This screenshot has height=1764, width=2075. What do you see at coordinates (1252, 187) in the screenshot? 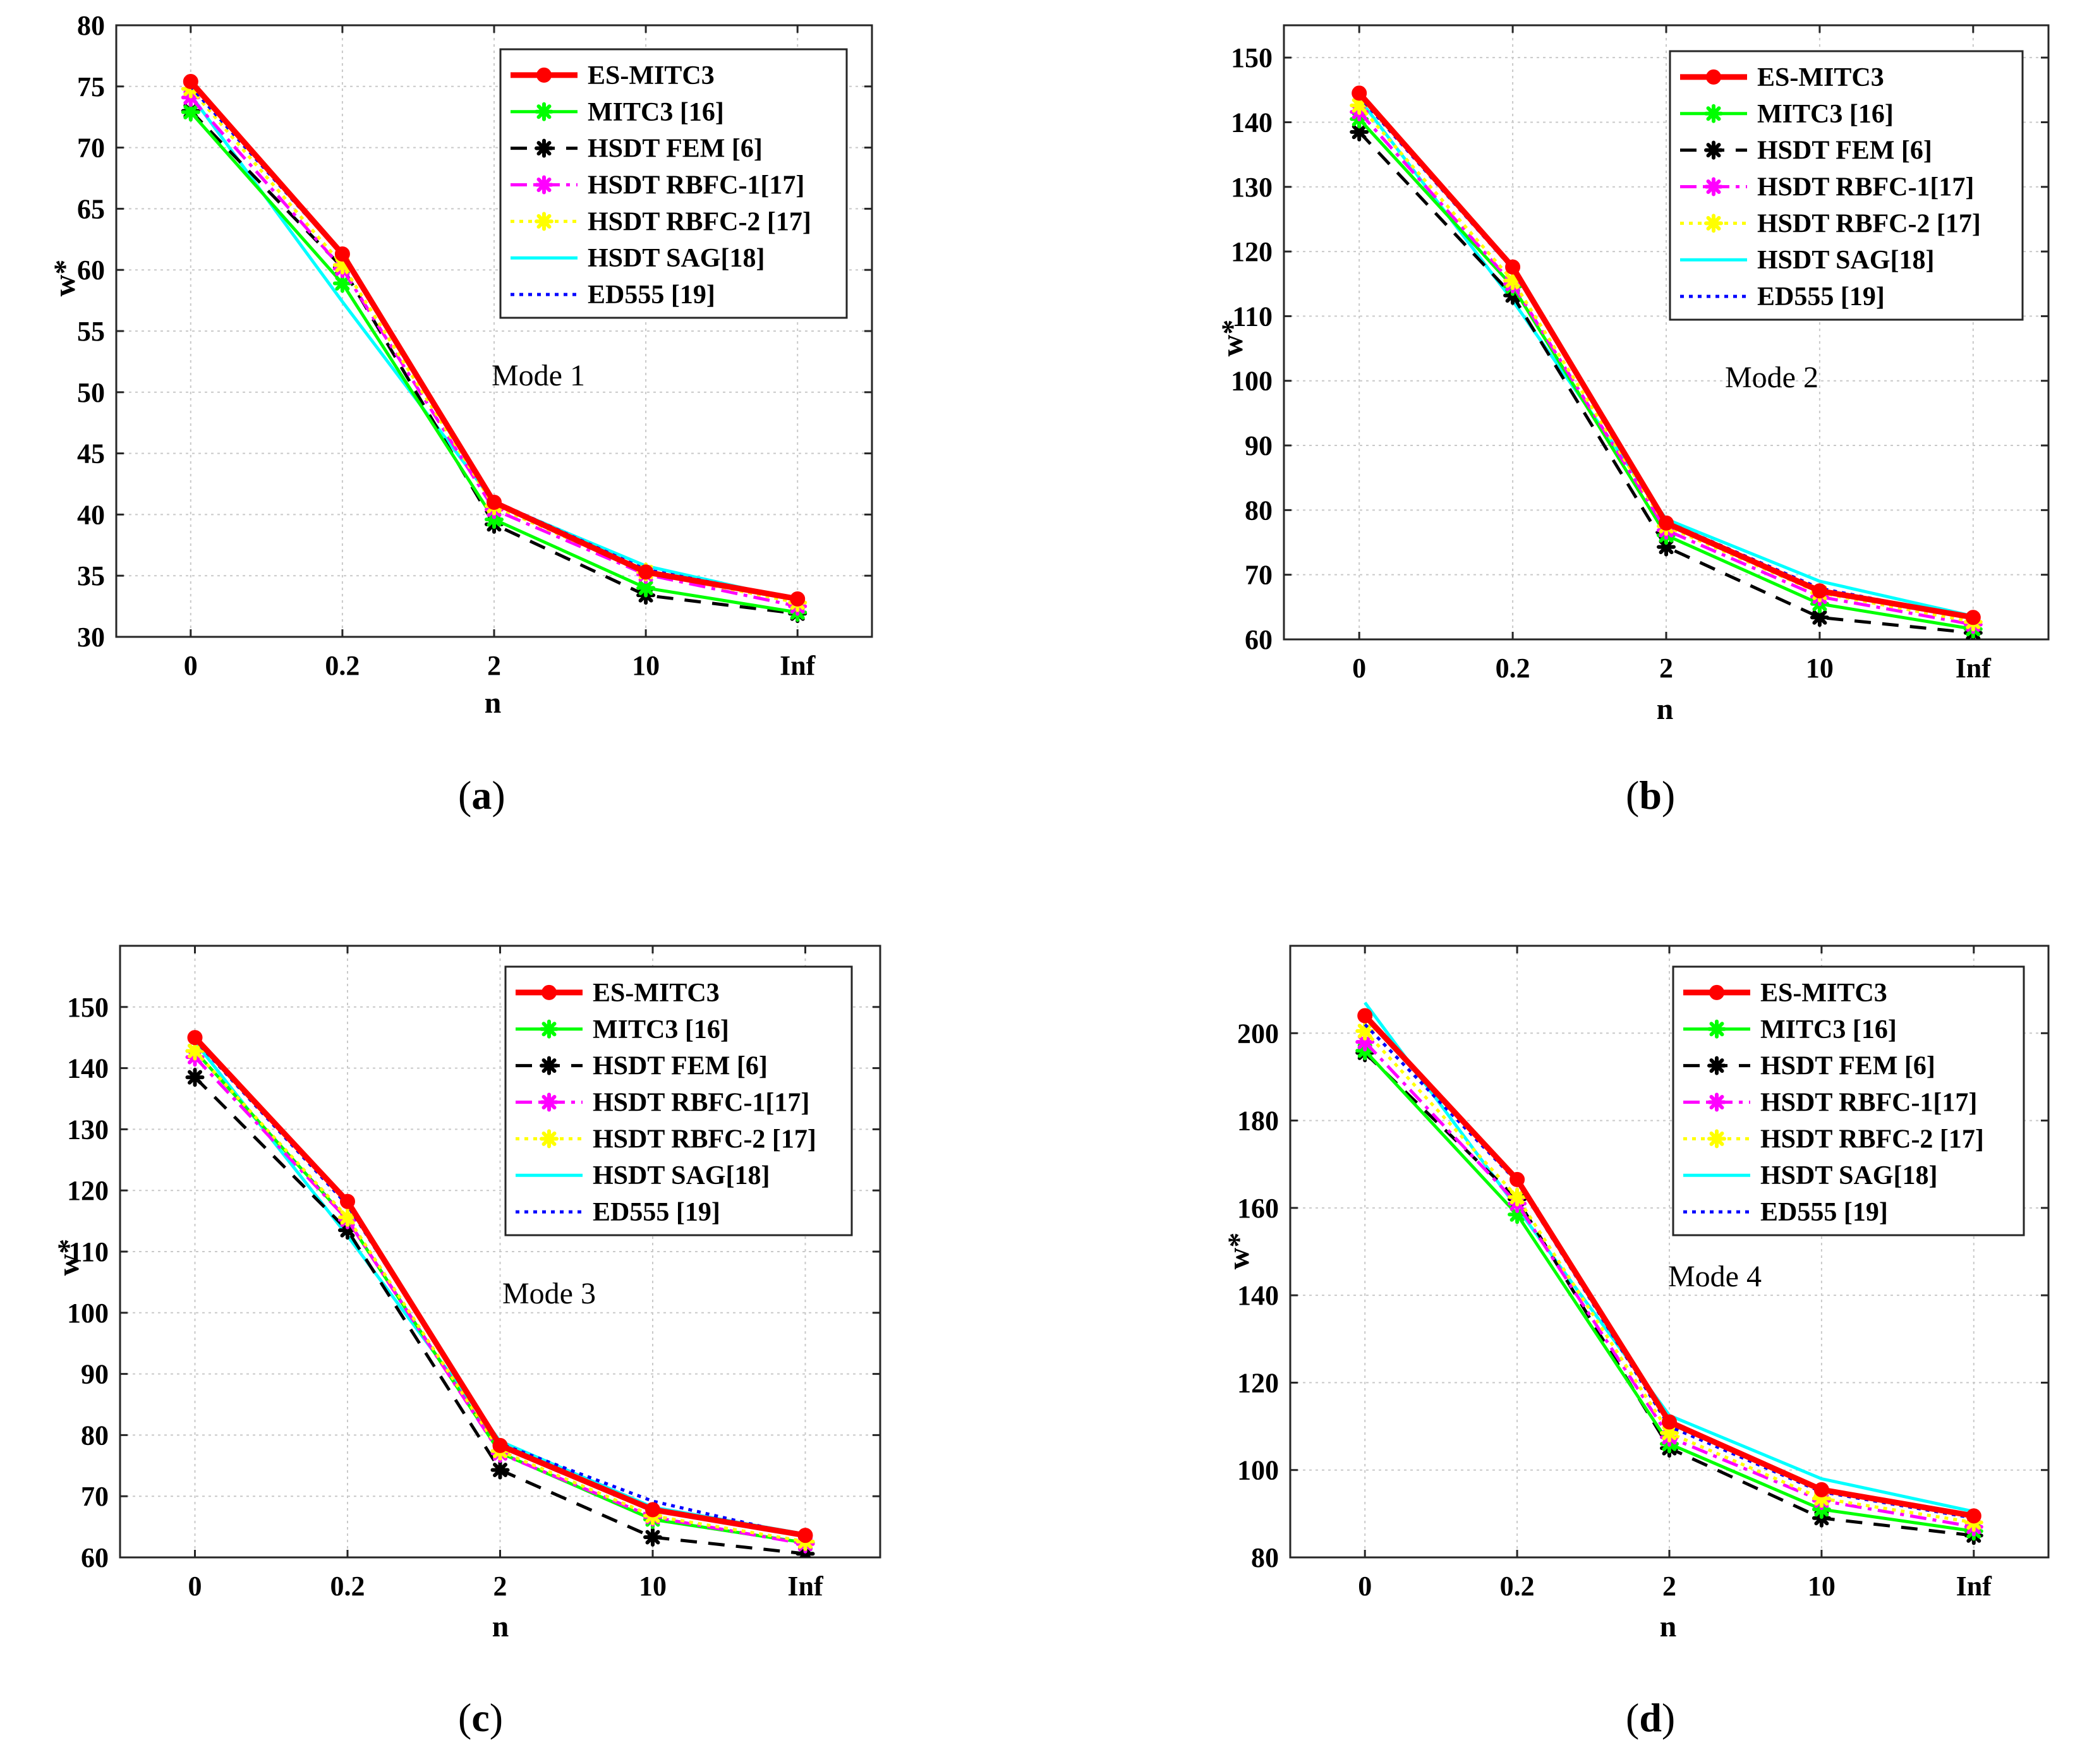
I see `y-tick-label: 130` at bounding box center [1252, 187].